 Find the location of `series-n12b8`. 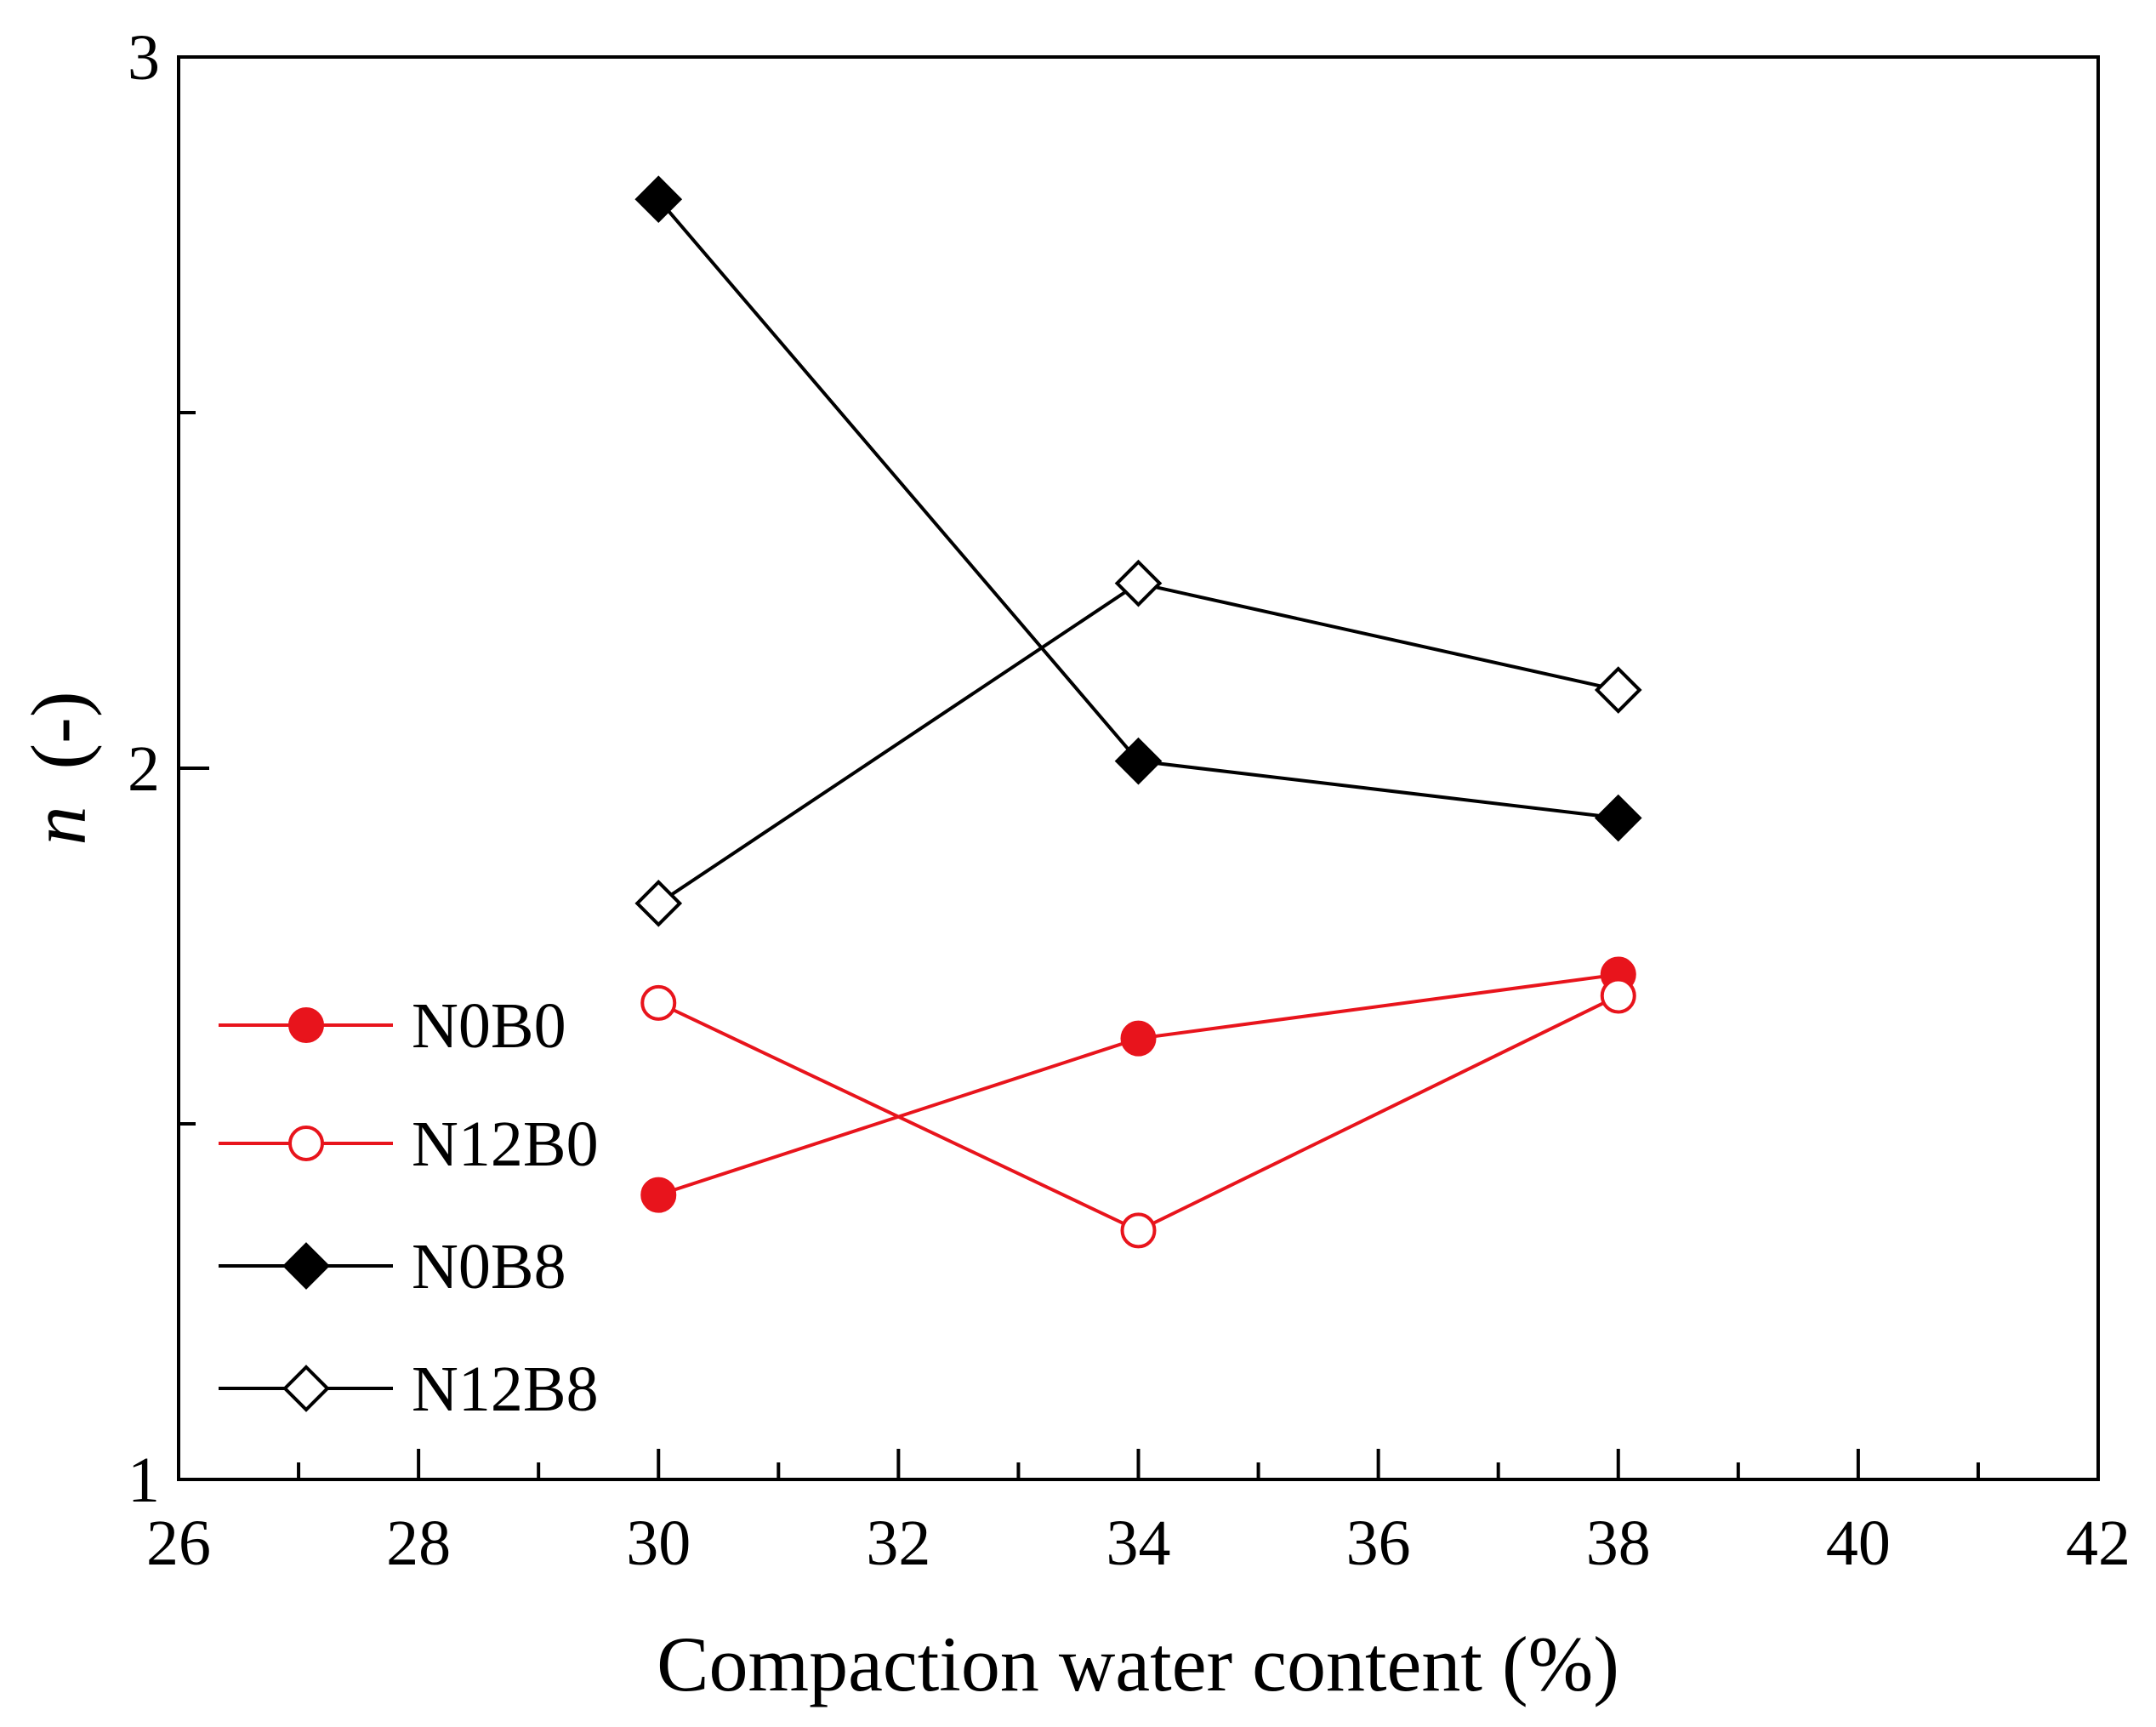

series-n12b8 is located at coordinates (1138, 743).